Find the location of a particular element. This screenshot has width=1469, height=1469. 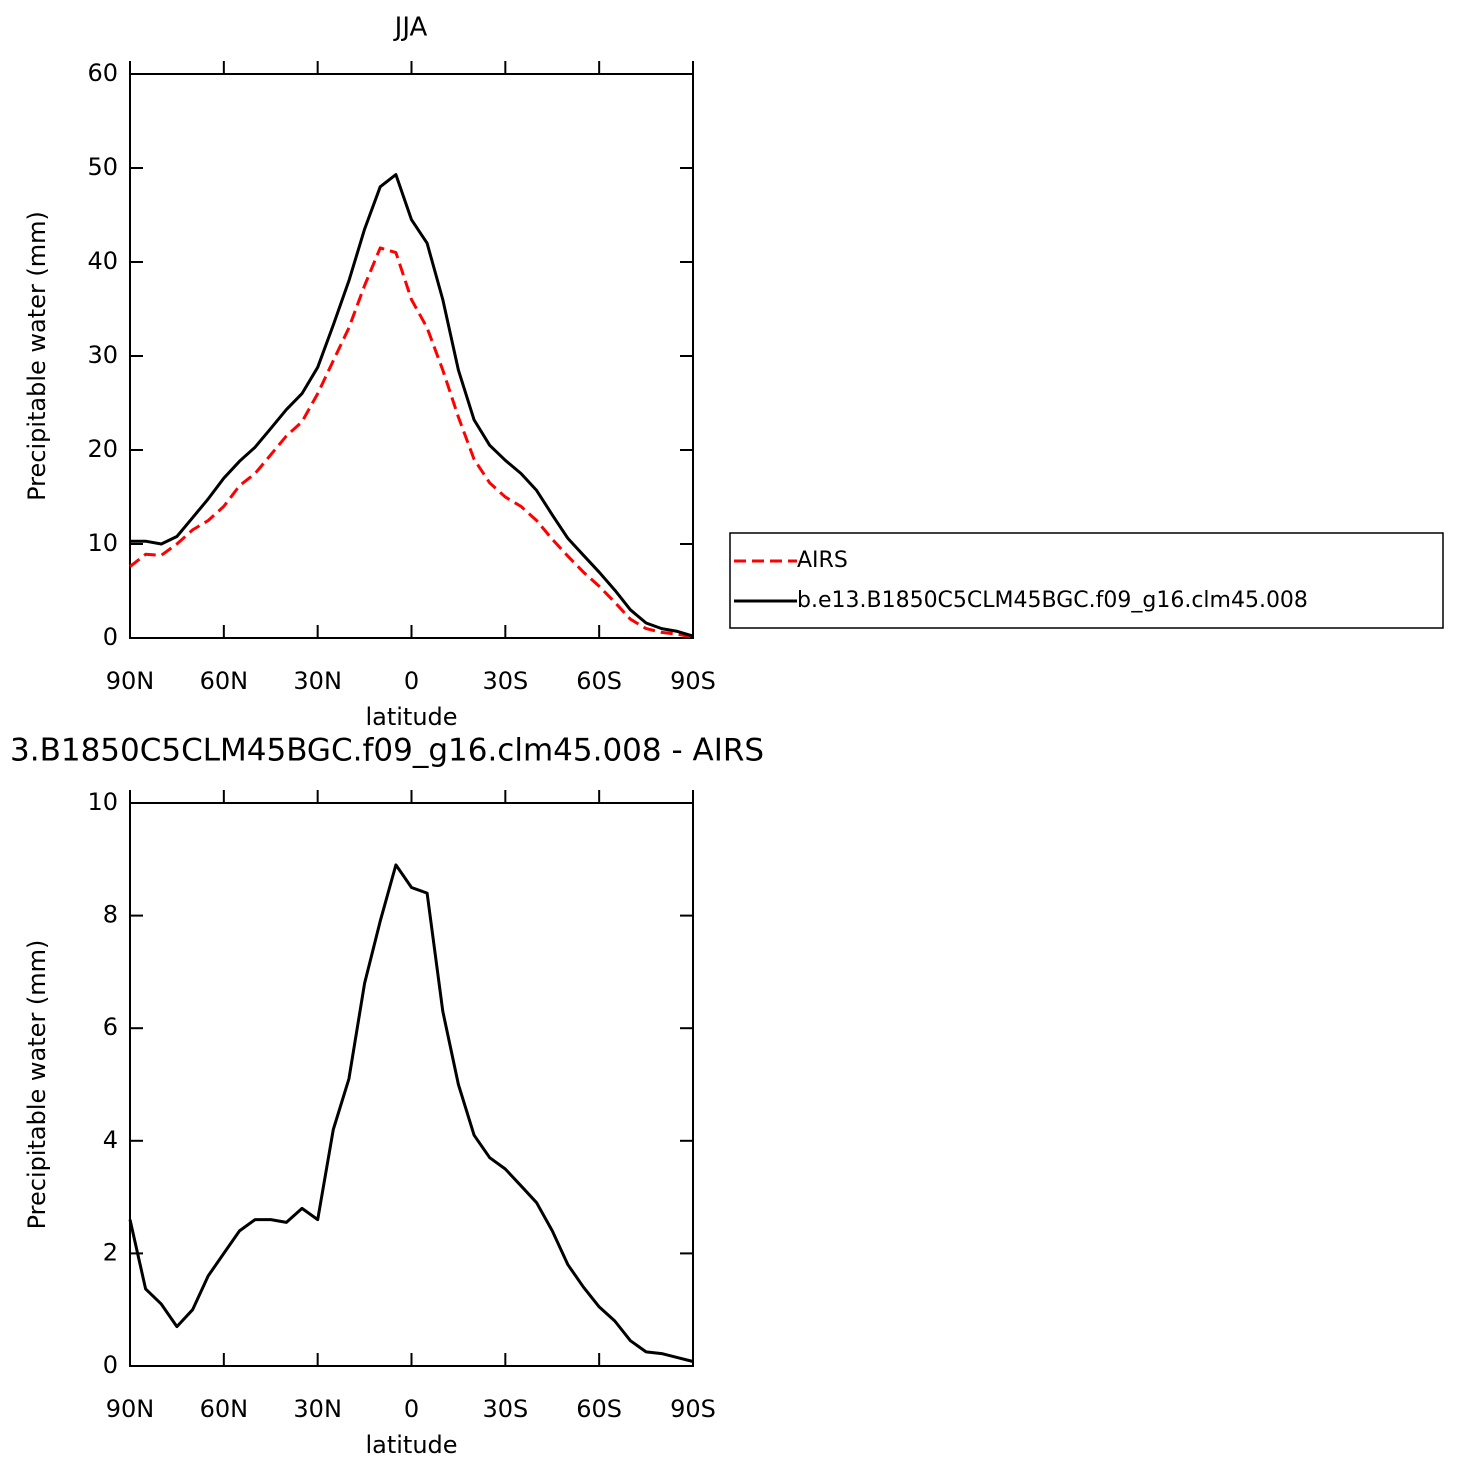

y-tick-label: 8 is located at coordinates (110, 915).